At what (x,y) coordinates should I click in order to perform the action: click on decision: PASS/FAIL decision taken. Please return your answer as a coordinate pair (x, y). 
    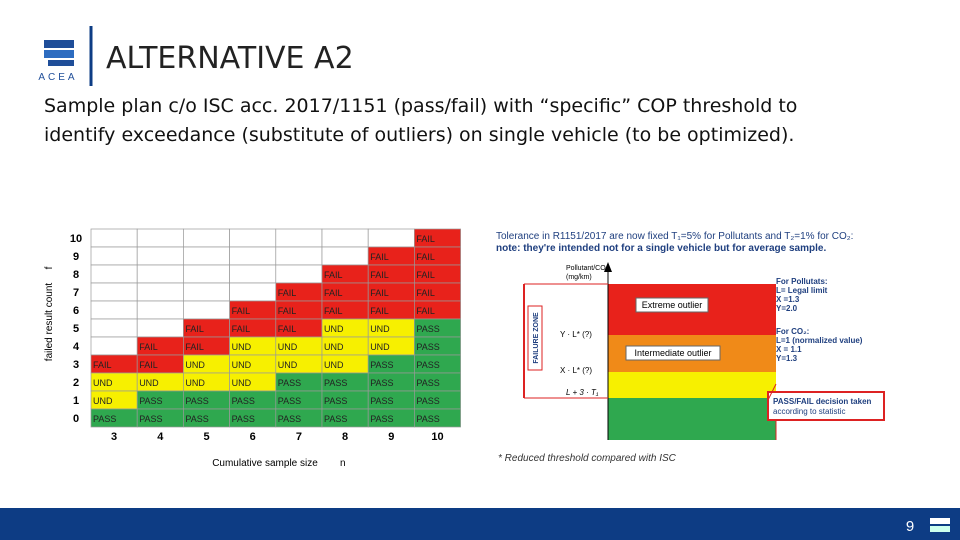
    Looking at the image, I should click on (822, 401).